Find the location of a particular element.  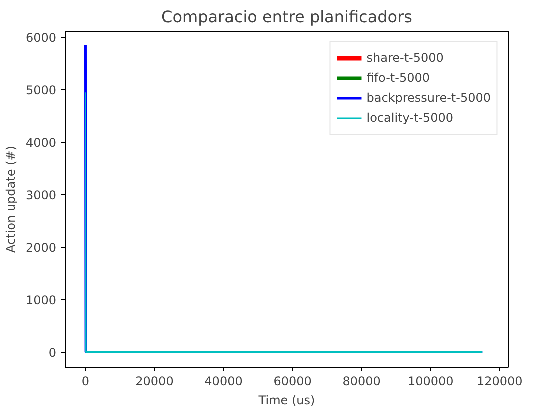

y-tick-label: 4000 is located at coordinates (41, 143).